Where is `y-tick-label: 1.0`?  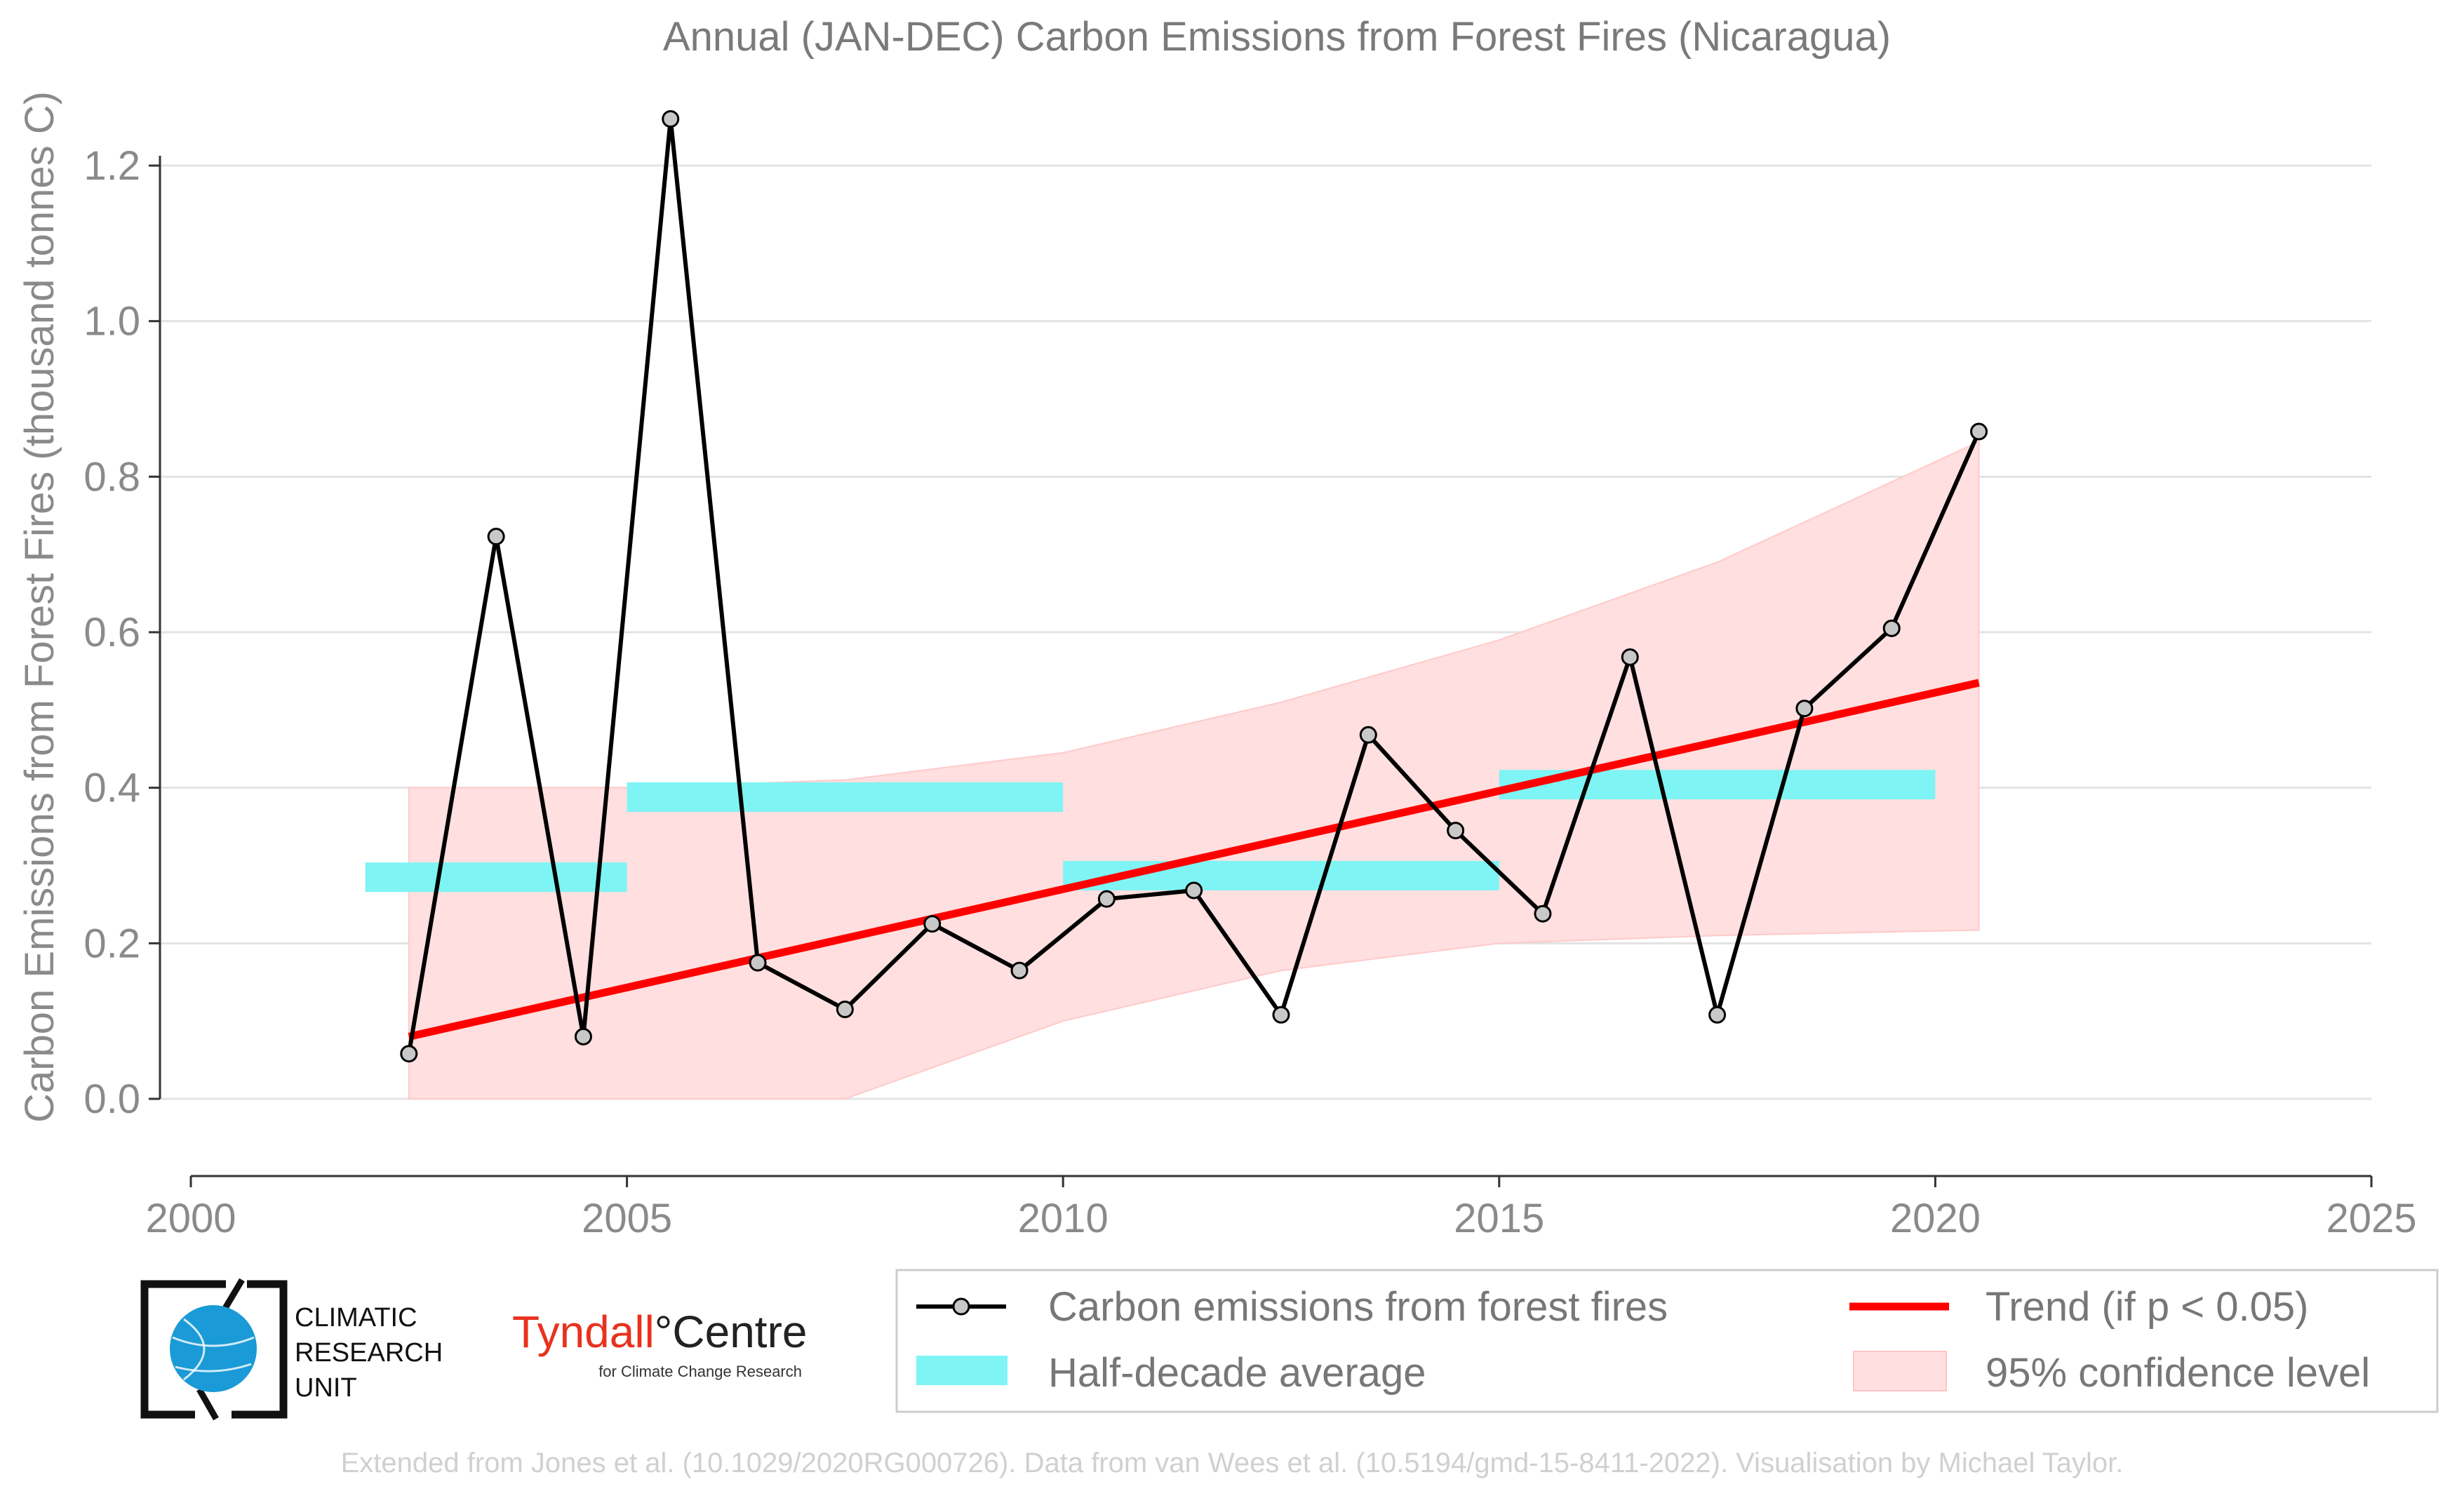
y-tick-label: 1.0 is located at coordinates (111, 322).